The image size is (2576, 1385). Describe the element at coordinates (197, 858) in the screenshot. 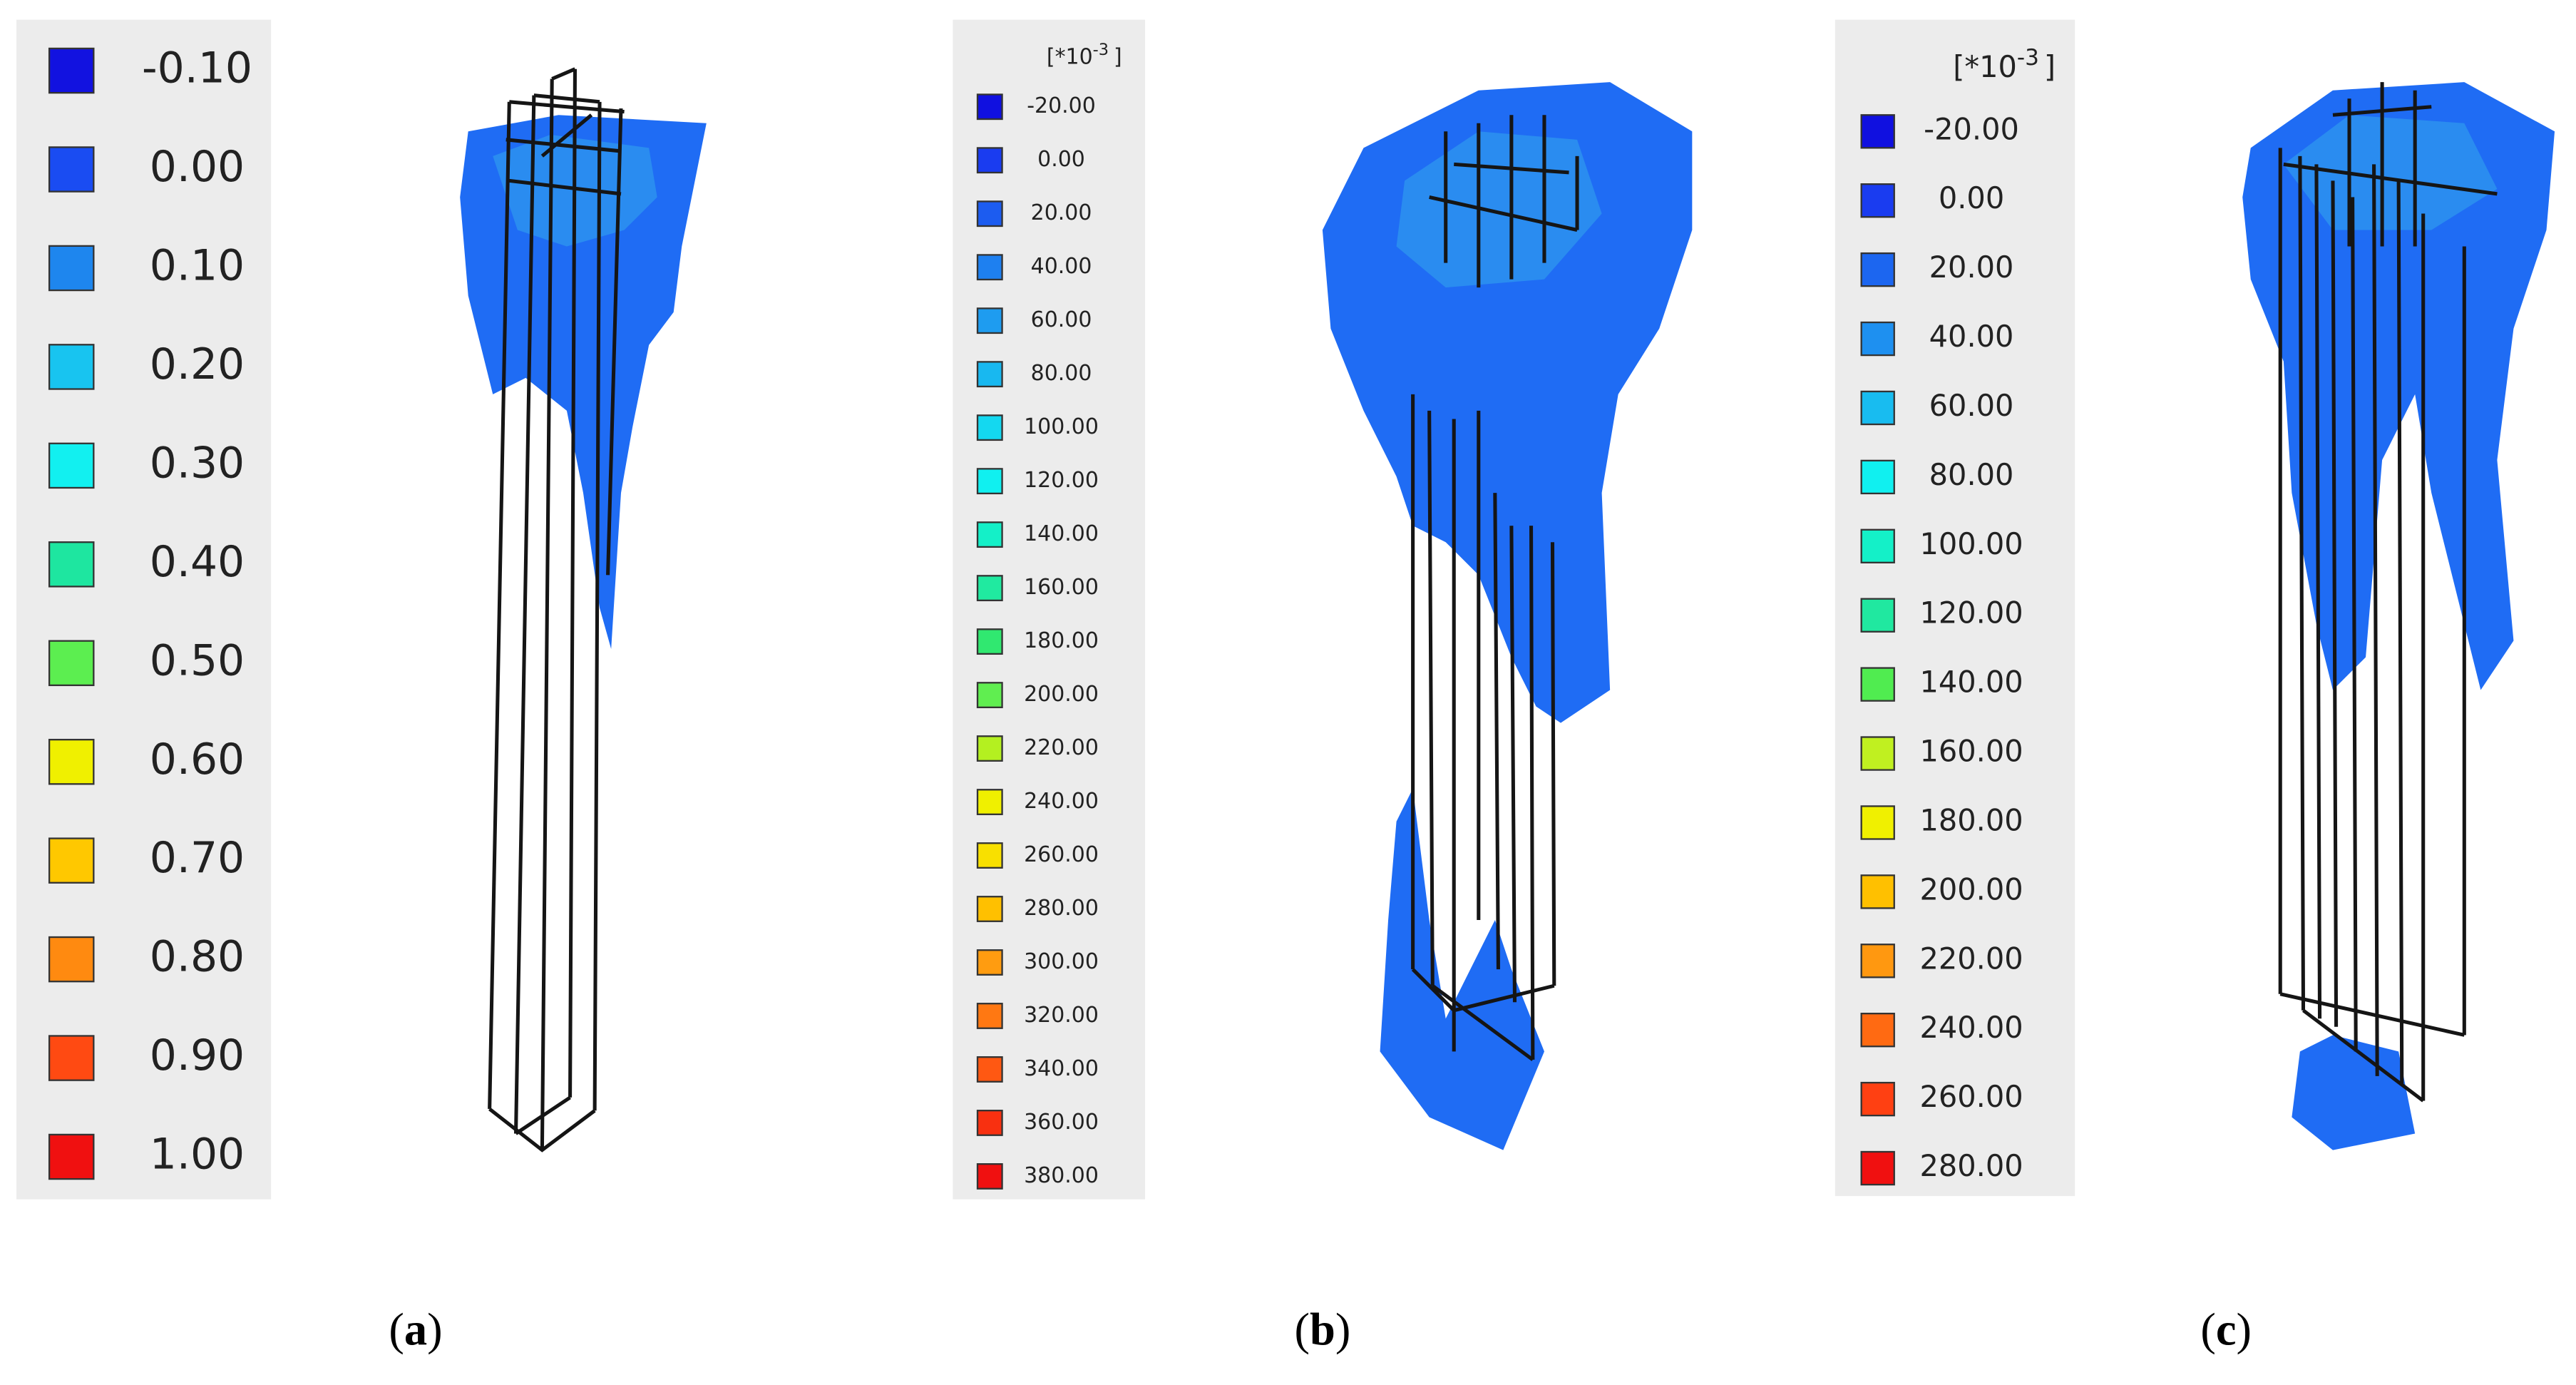

I see `legend-label: 0.70` at that location.